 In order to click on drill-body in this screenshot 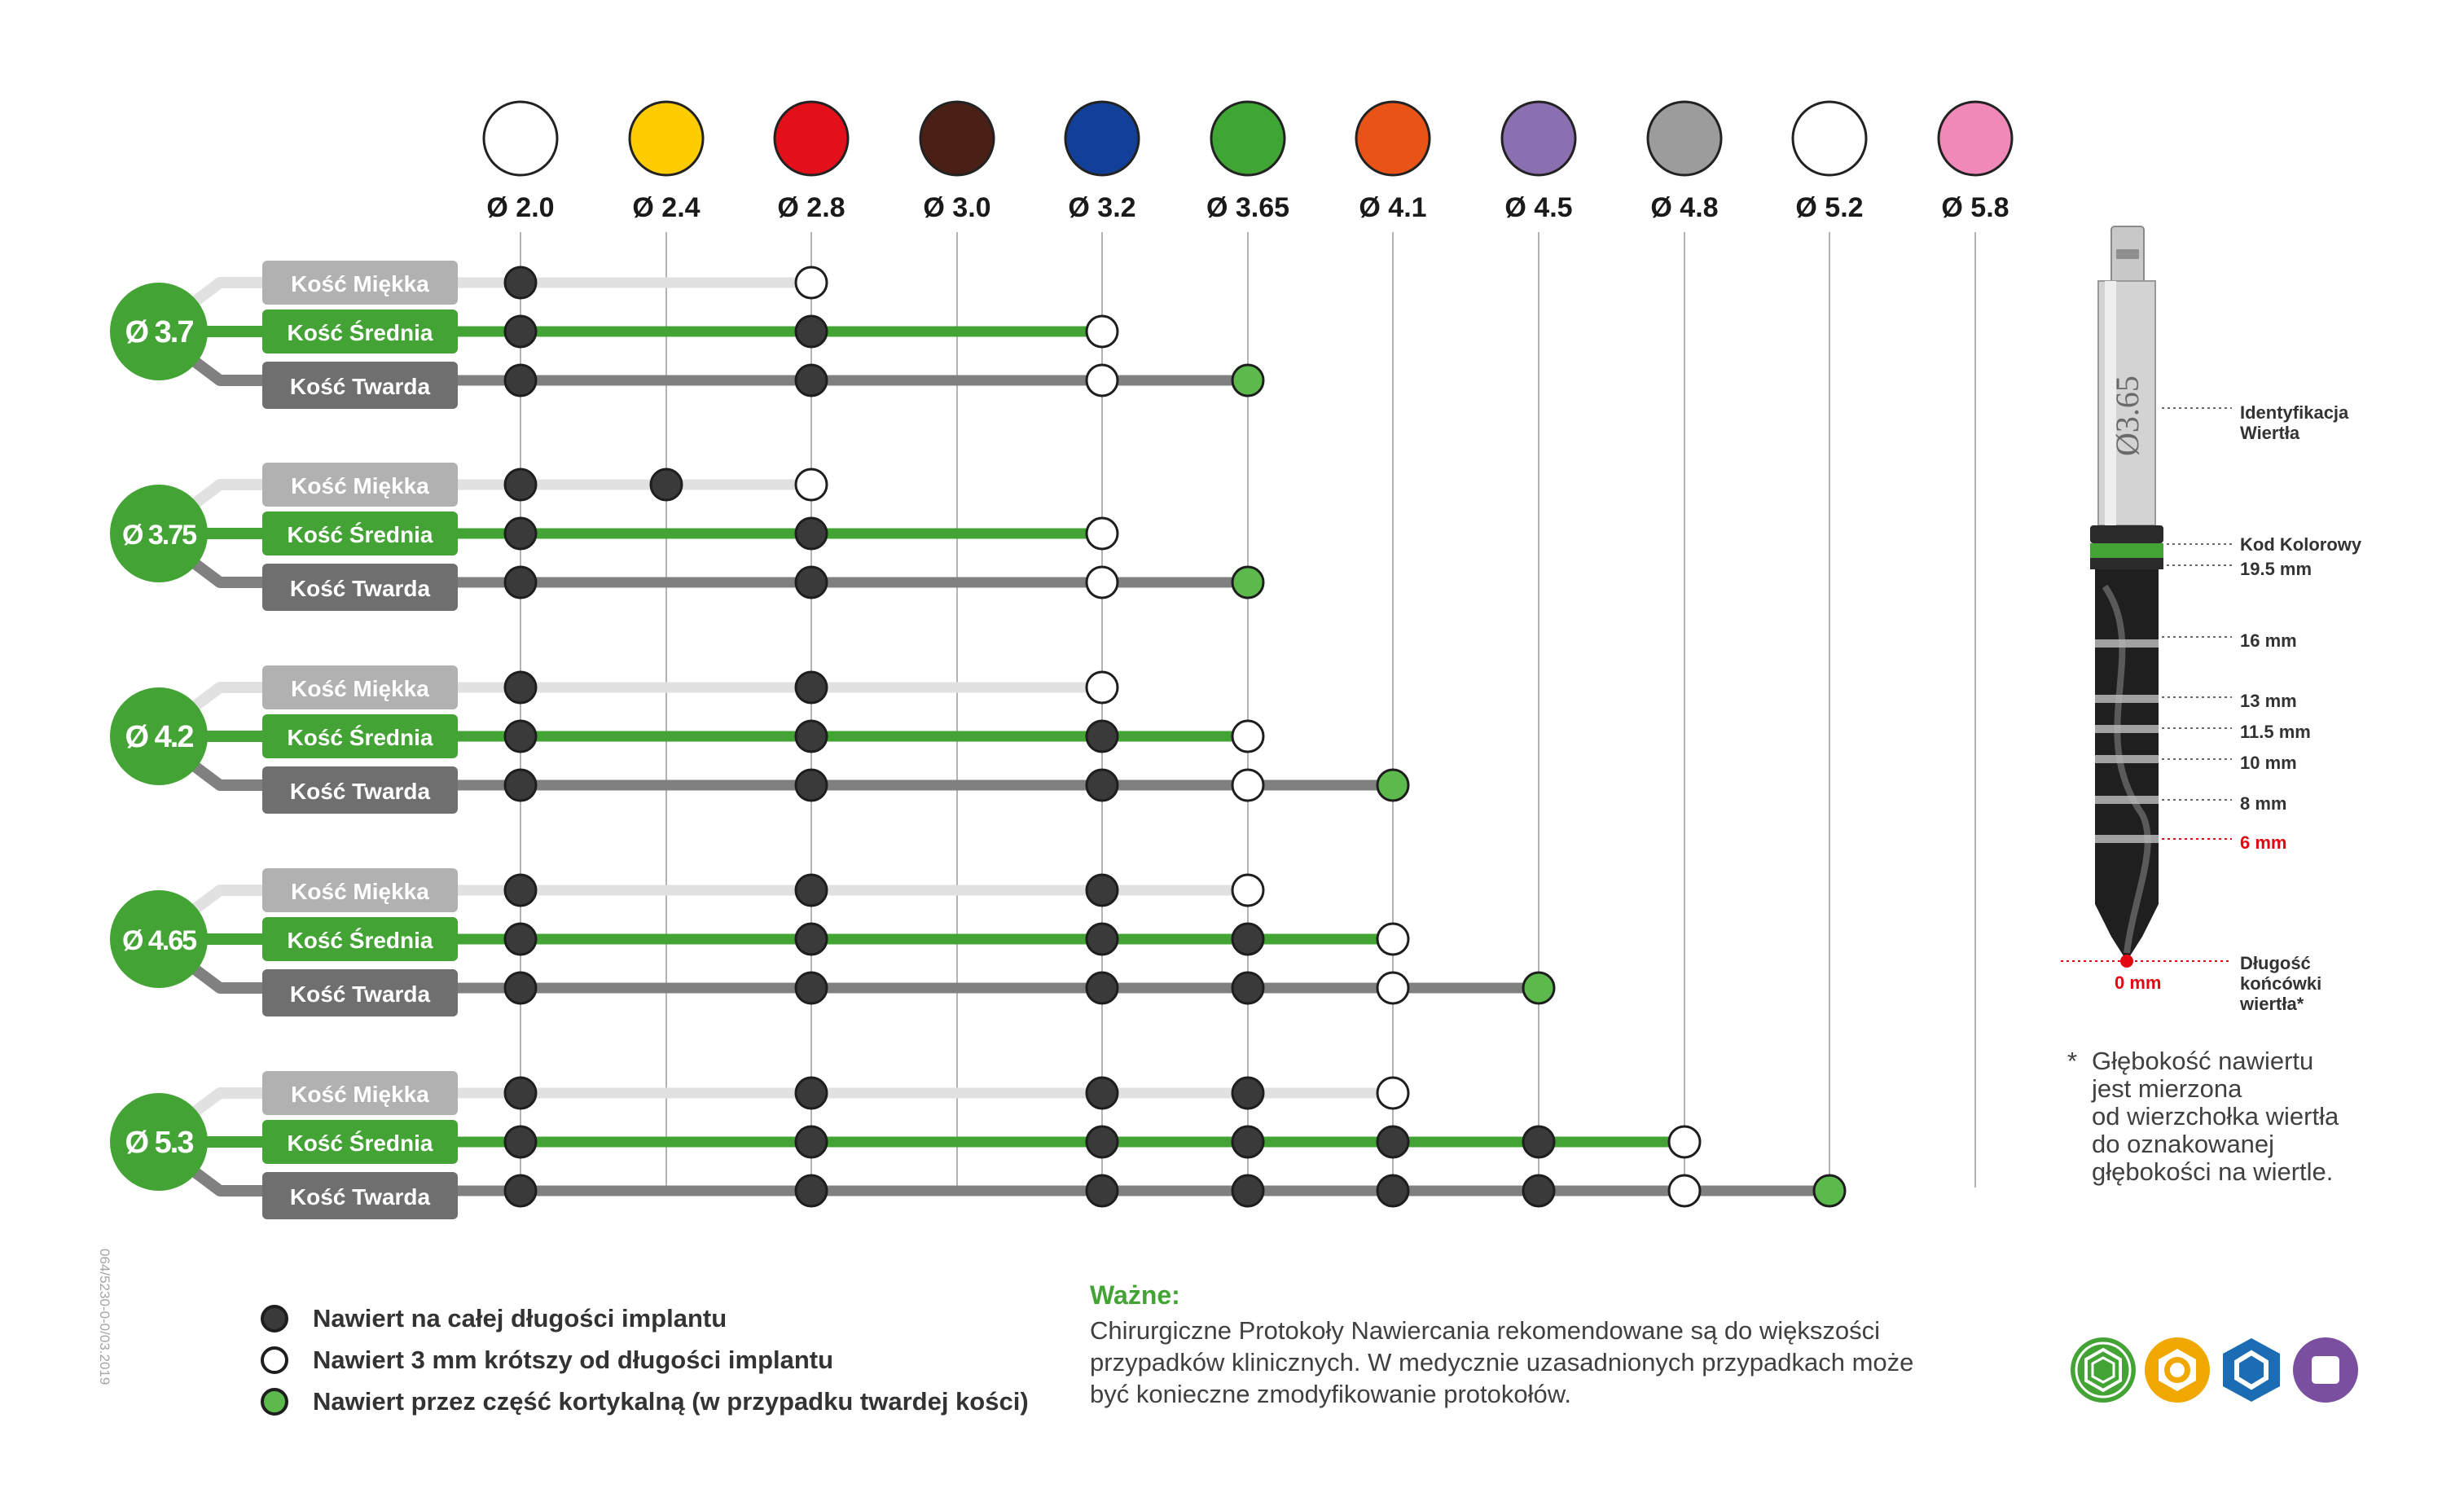, I will do `click(2127, 765)`.